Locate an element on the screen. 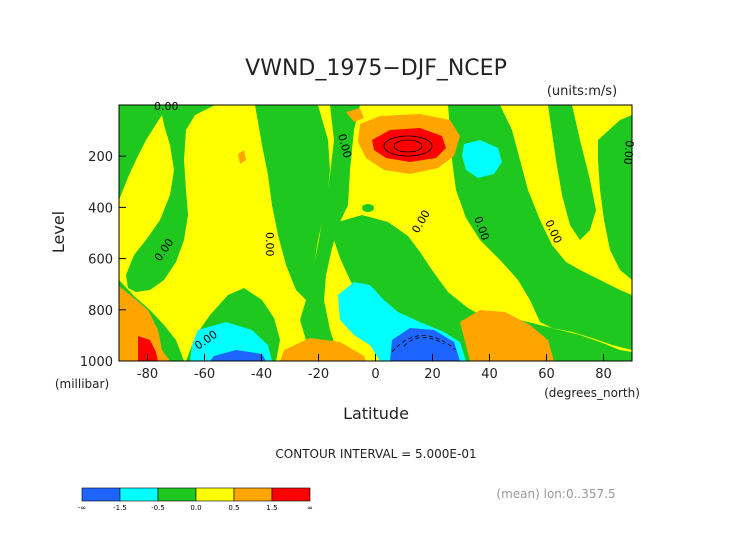  field-orange-pole-surface is located at coordinates (144, 323).